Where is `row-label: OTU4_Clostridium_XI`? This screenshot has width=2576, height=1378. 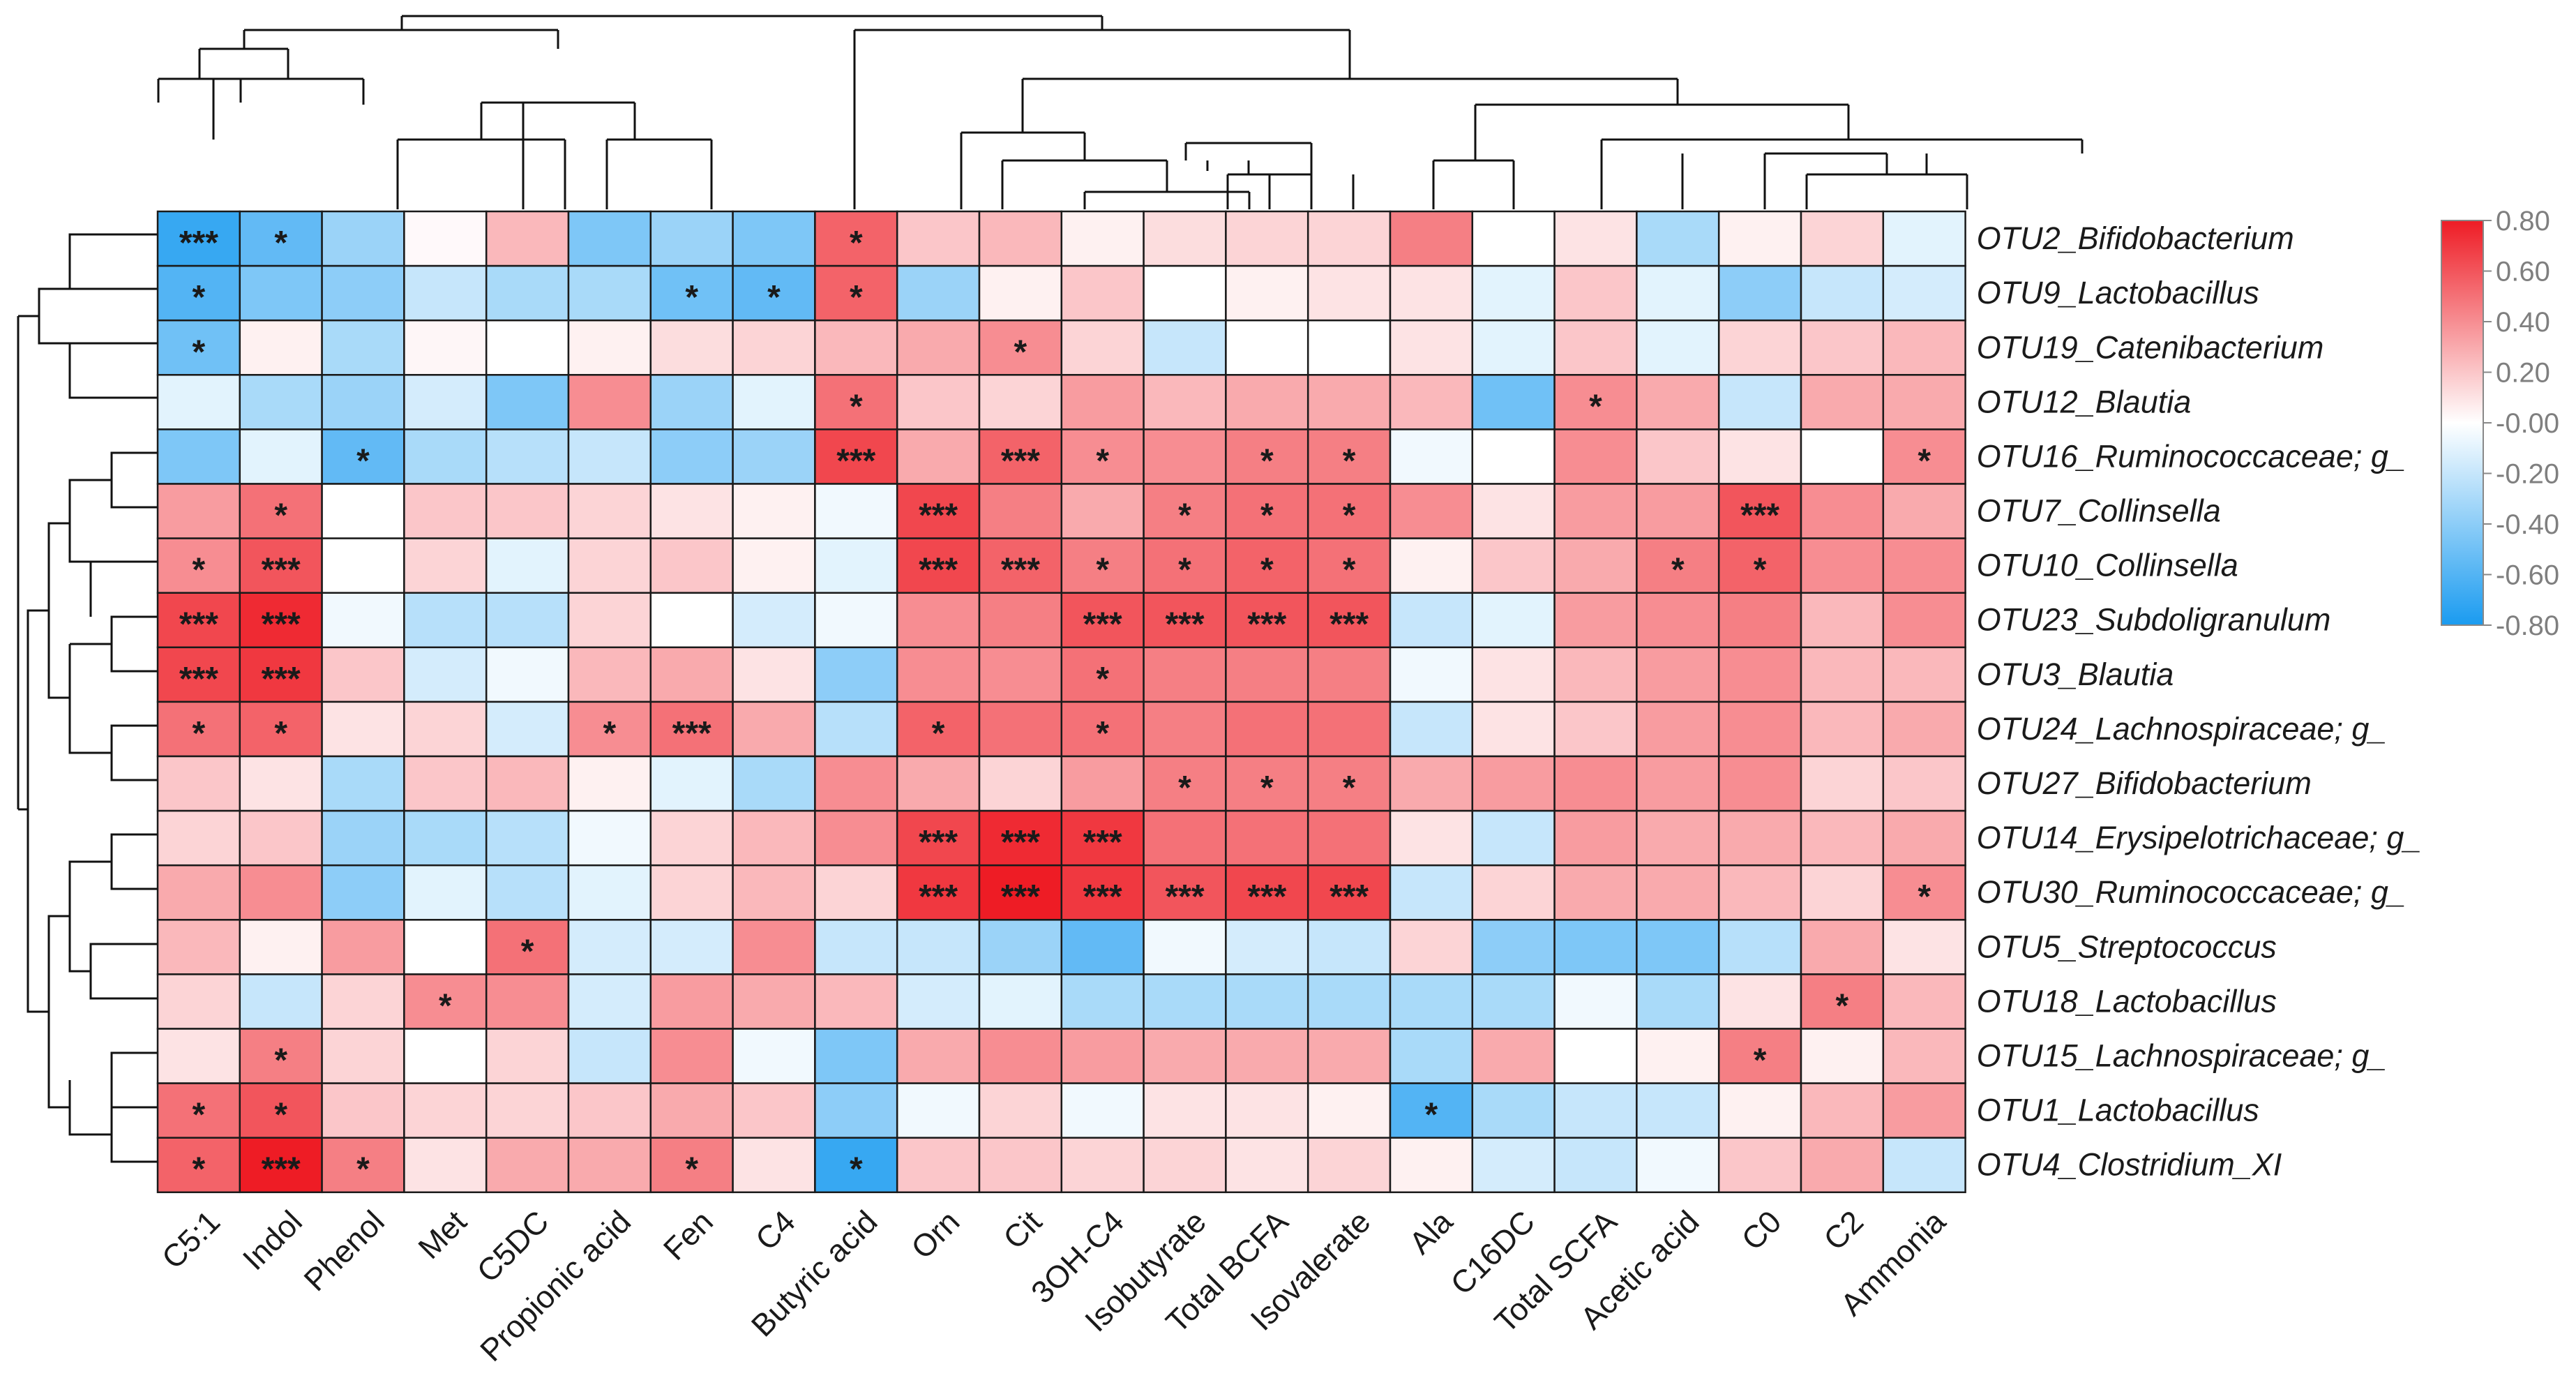 row-label: OTU4_Clostridium_XI is located at coordinates (2129, 1165).